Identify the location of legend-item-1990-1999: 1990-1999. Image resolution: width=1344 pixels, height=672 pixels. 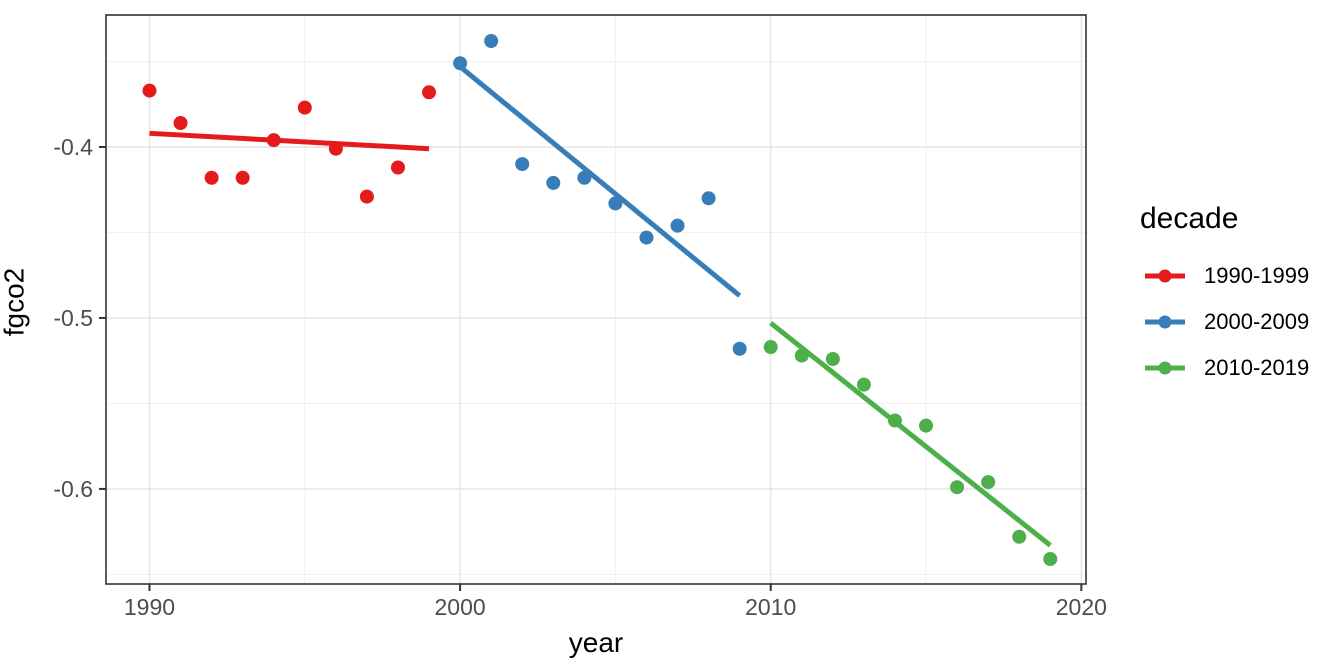
(1224, 276).